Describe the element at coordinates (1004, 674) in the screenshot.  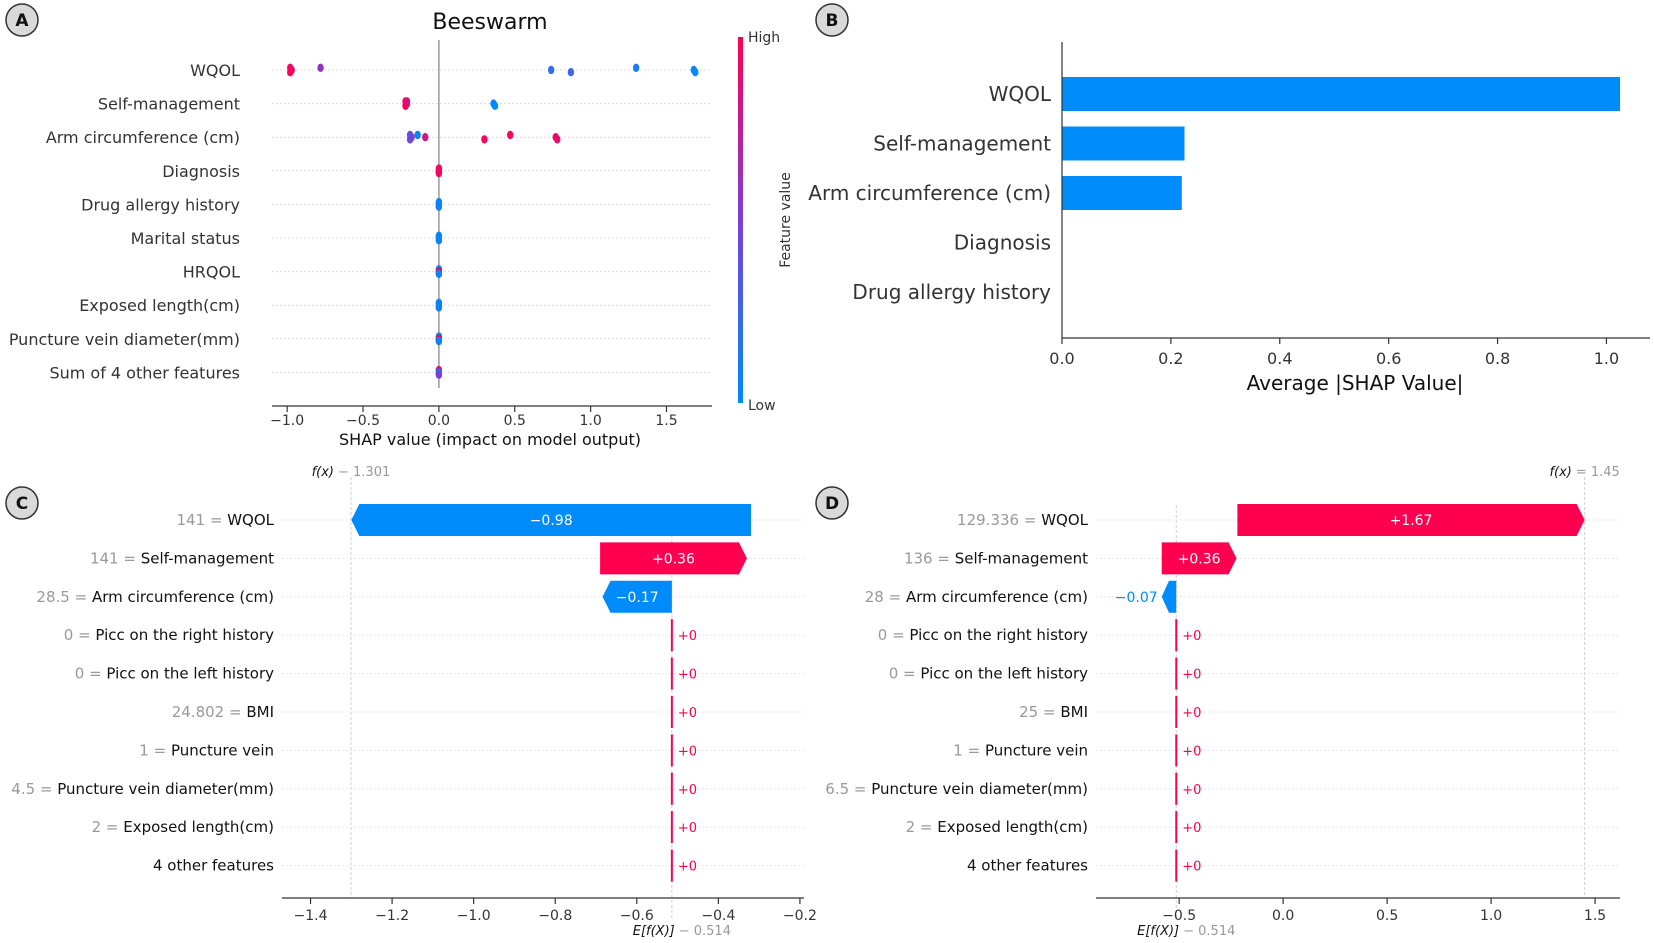
I see `waterfall-feature-name: Picc on the left history` at that location.